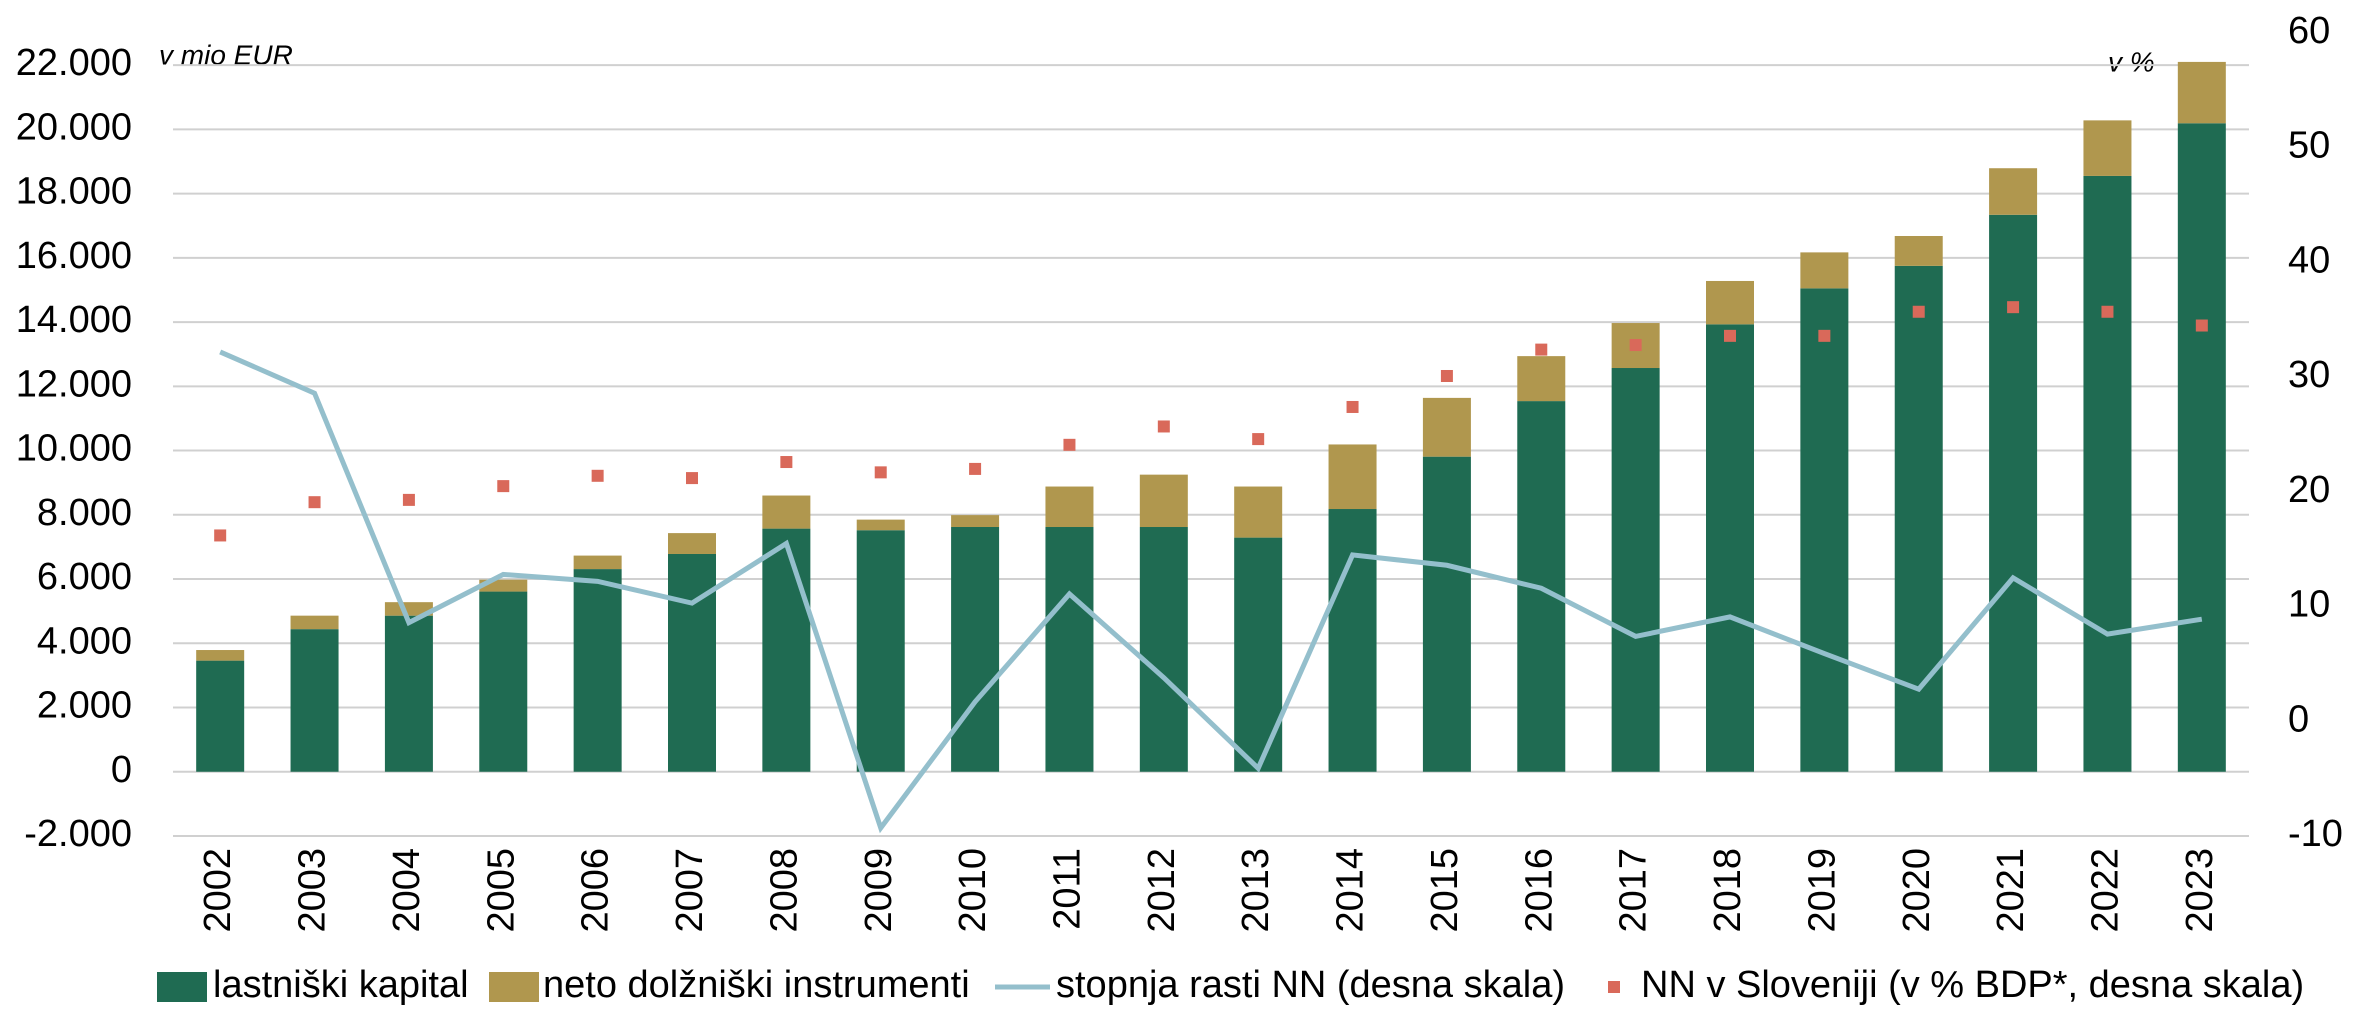 This screenshot has width=2353, height=1011. I want to click on x-tick-label: 2023, so click(2200, 890).